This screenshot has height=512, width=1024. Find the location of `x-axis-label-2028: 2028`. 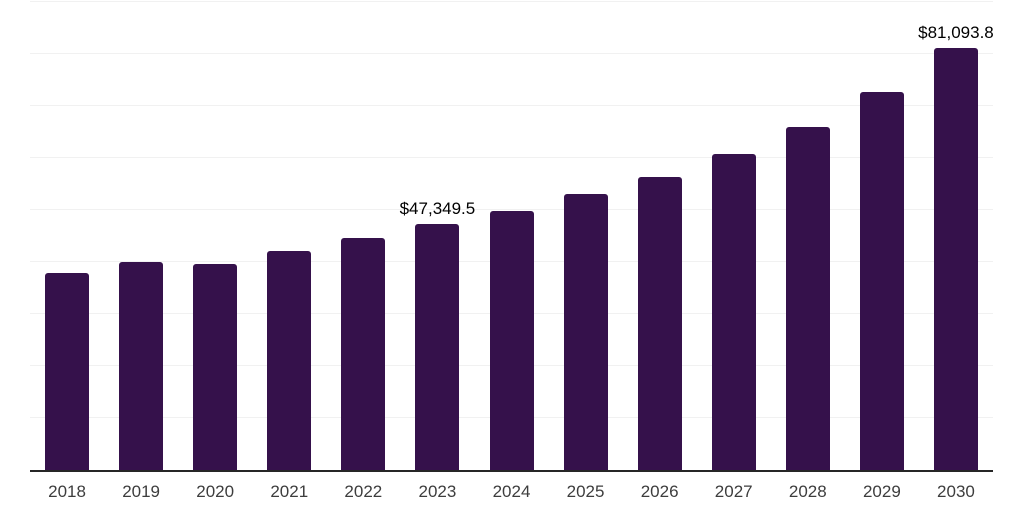

x-axis-label-2028: 2028 is located at coordinates (807, 491).